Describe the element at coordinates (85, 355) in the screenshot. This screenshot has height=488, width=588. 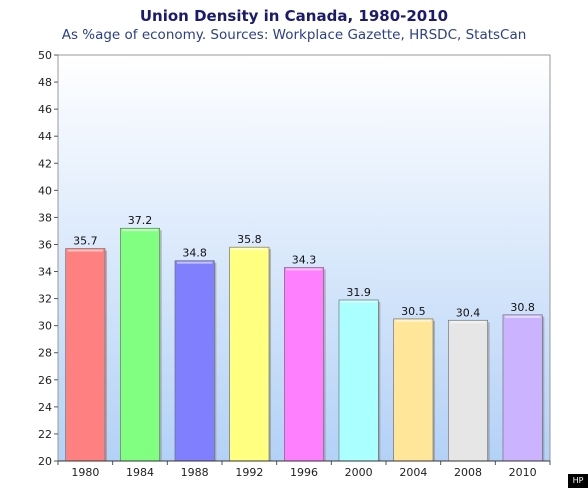
I see `bar-1980` at that location.